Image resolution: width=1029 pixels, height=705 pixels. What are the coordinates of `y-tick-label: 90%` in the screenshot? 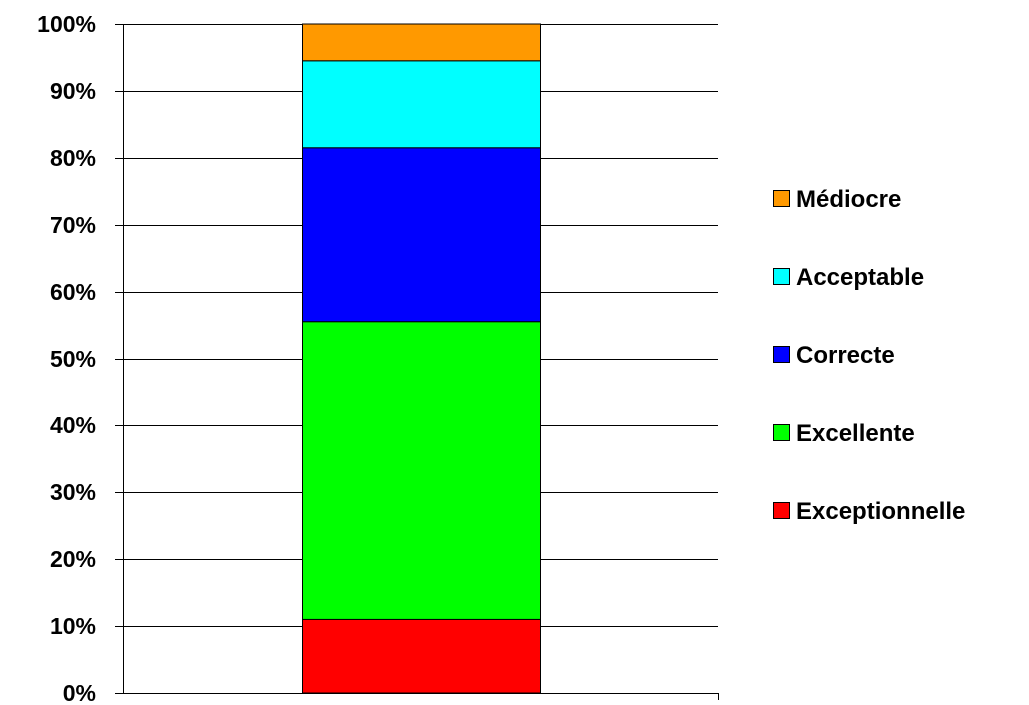 It's located at (73, 91).